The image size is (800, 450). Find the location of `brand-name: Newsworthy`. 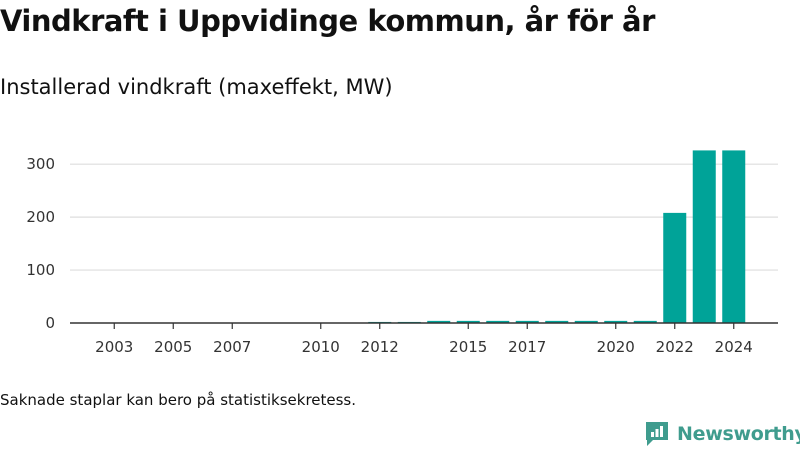

brand-name: Newsworthy is located at coordinates (738, 434).